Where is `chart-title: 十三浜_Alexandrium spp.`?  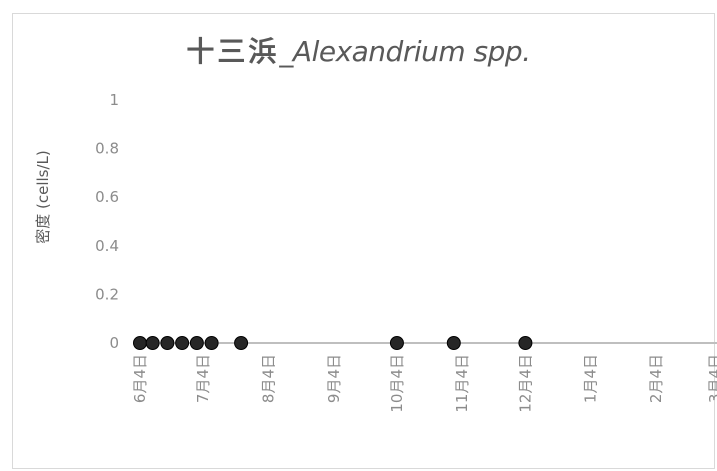 chart-title: 十三浜_Alexandrium spp. is located at coordinates (358, 50).